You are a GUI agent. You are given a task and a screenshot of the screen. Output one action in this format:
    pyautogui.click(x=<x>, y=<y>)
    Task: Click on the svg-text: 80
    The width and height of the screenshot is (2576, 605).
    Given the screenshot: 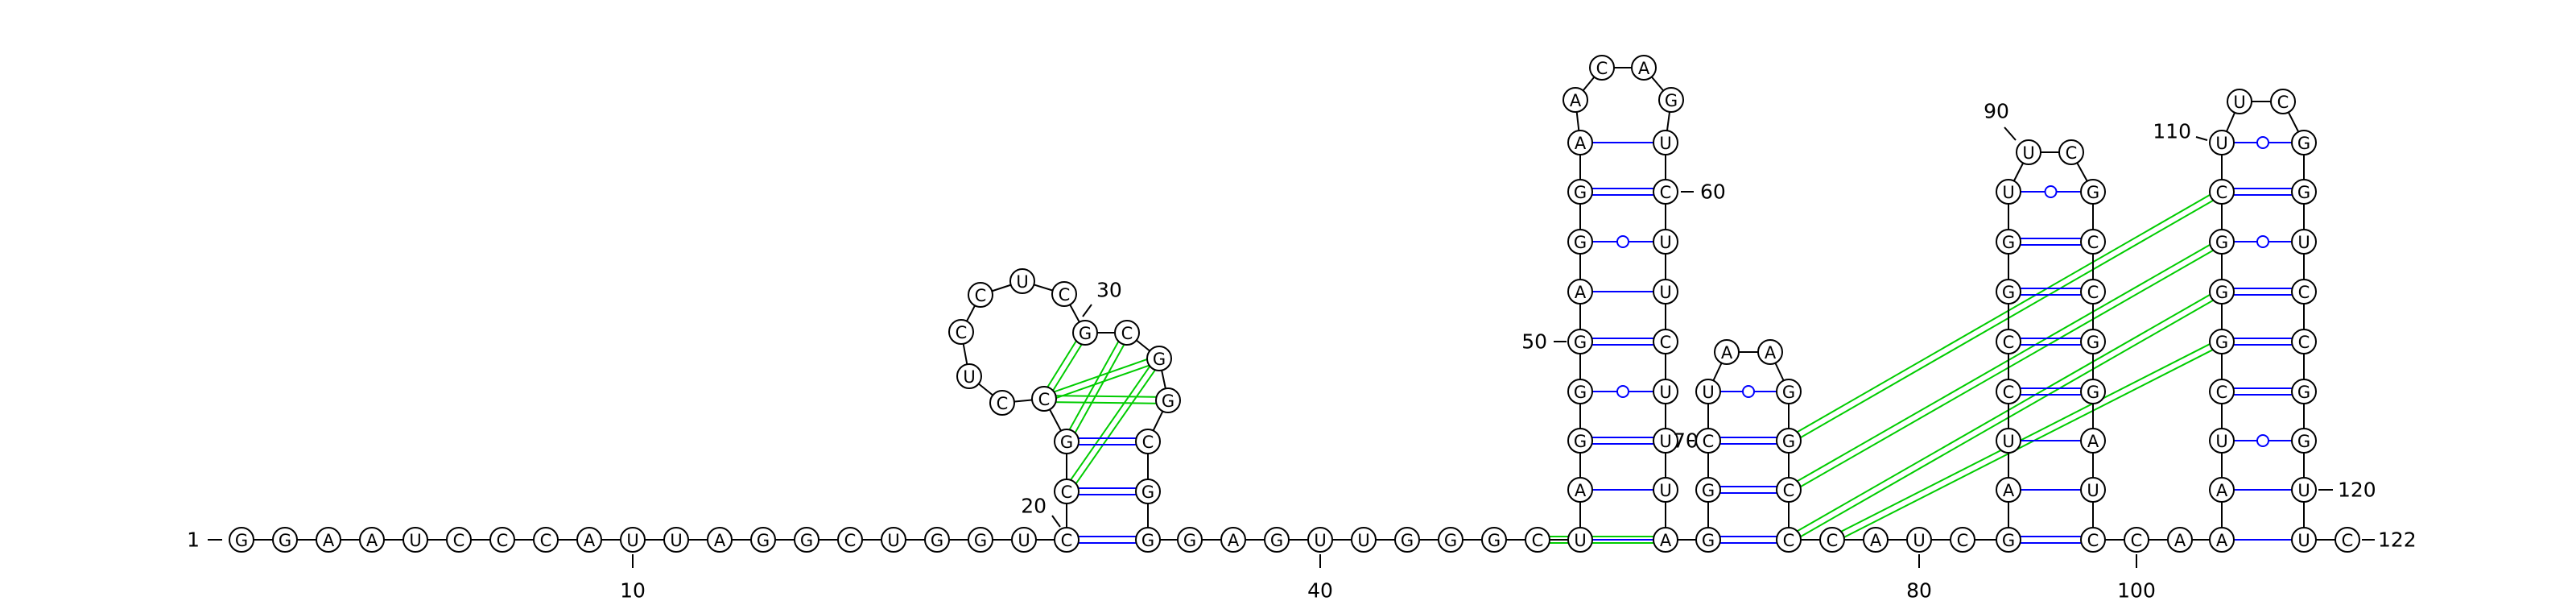 What is the action you would take?
    pyautogui.click(x=1919, y=591)
    